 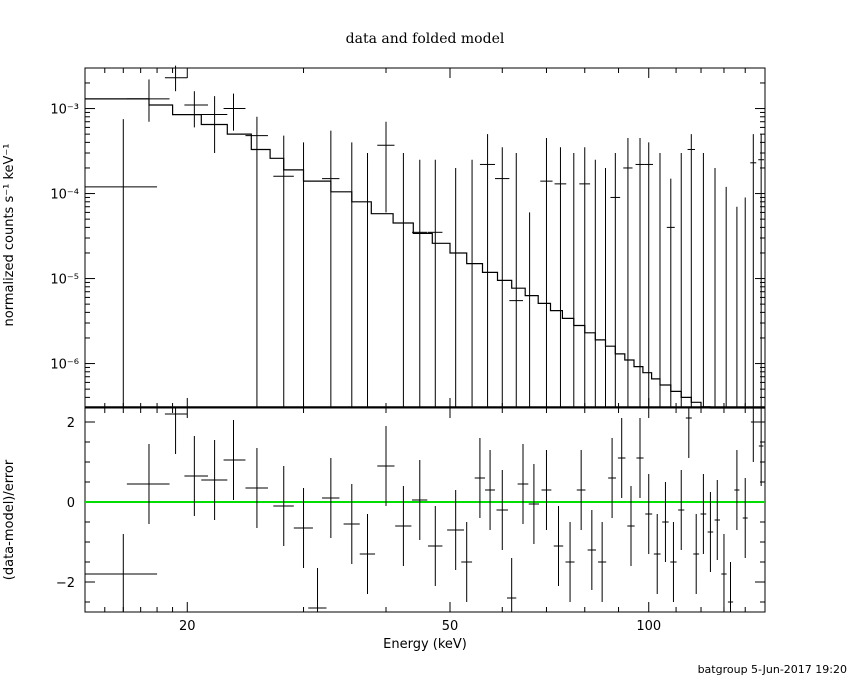 What do you see at coordinates (772, 669) in the screenshot?
I see `footer-stamp: batgroup 5-Jun-2017 19:20` at bounding box center [772, 669].